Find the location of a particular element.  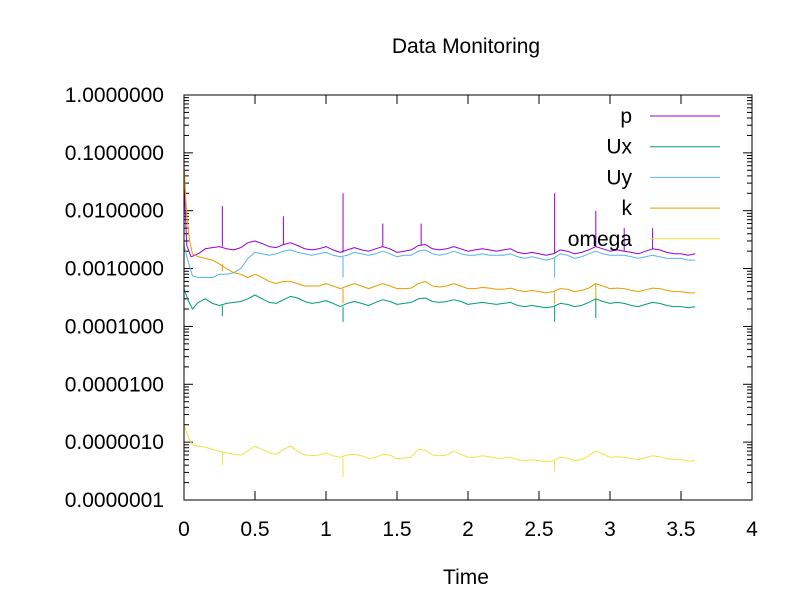

series-line-Ux is located at coordinates (439, 299).